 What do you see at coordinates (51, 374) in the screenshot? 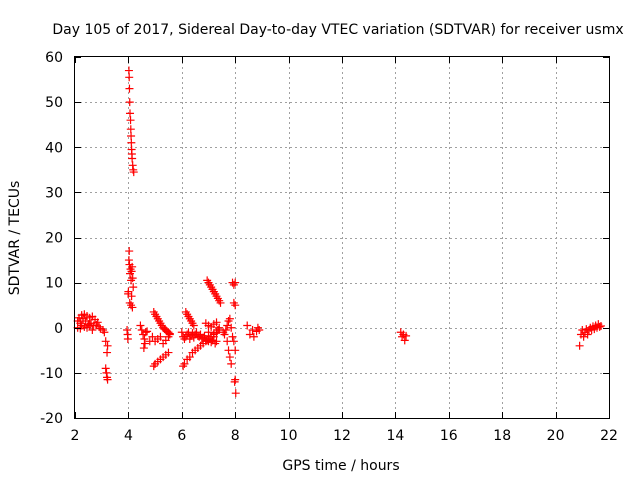
I see `y-tick-label: -10` at bounding box center [51, 374].